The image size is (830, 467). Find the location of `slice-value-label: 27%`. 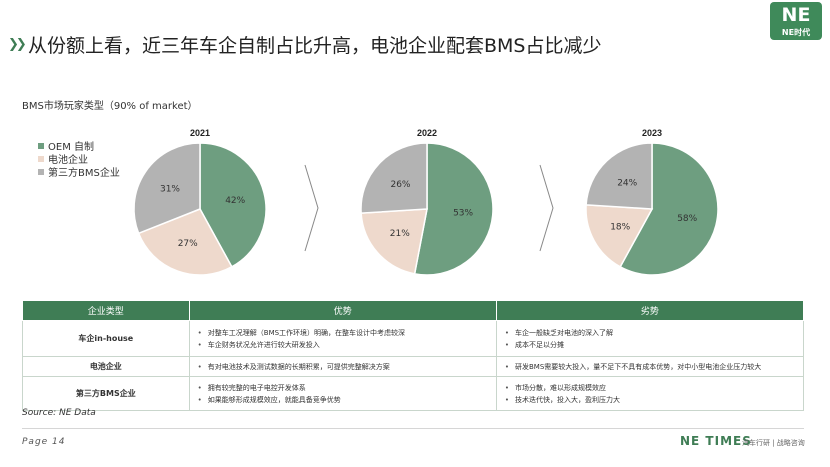

slice-value-label: 27% is located at coordinates (188, 244).